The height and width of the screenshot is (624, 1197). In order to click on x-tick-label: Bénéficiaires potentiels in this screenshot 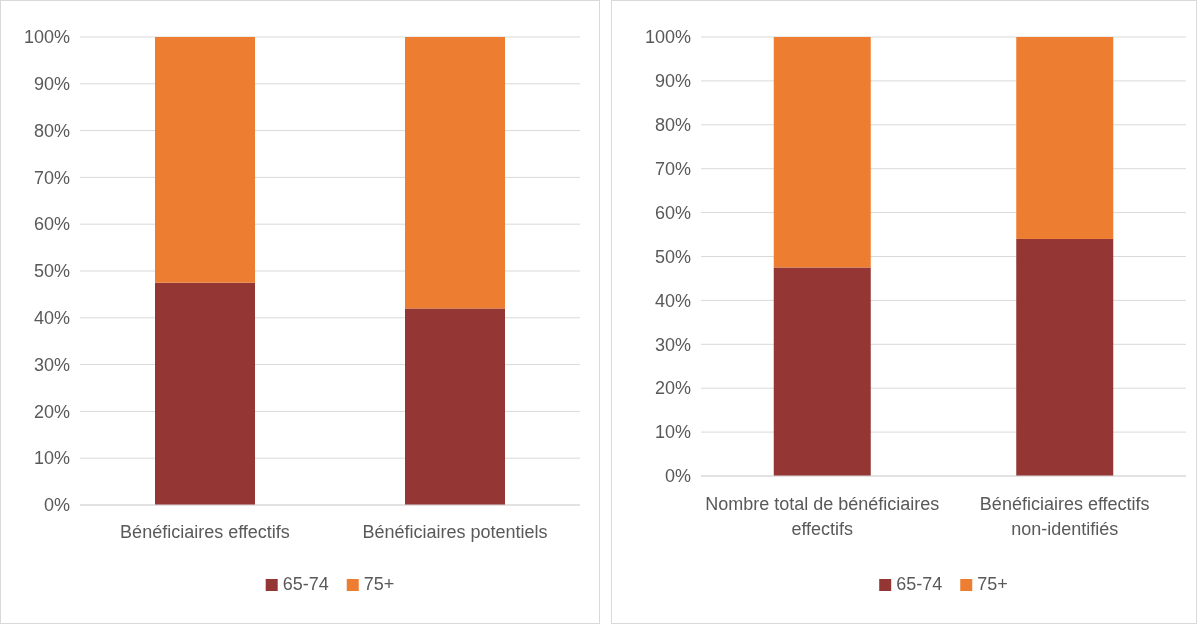, I will do `click(455, 532)`.